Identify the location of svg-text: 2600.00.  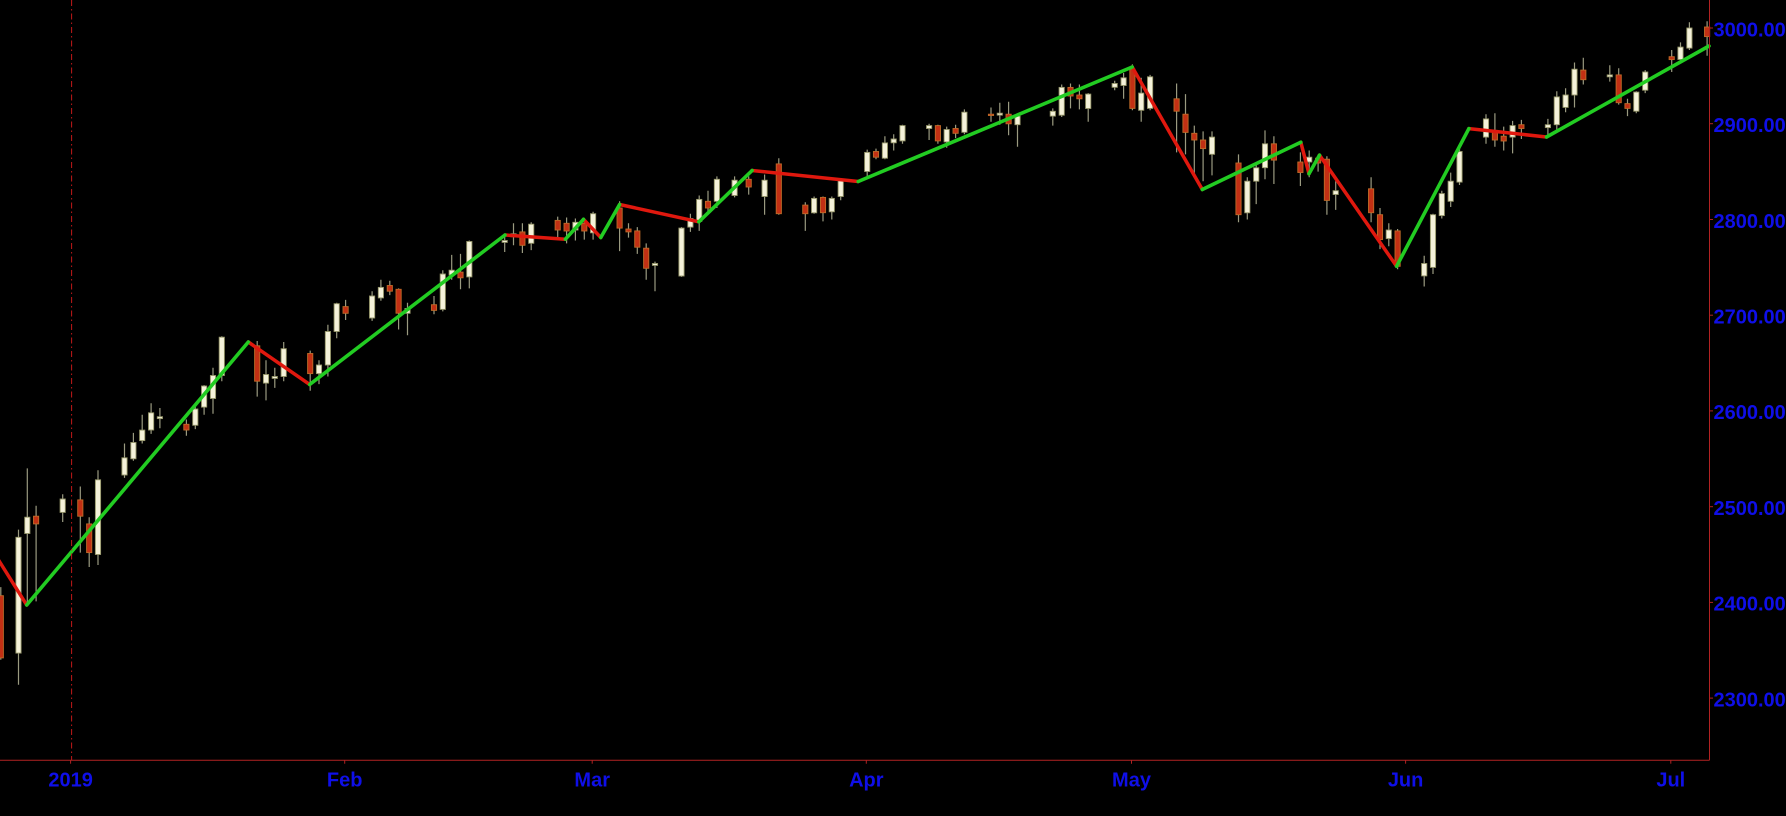
(1750, 413).